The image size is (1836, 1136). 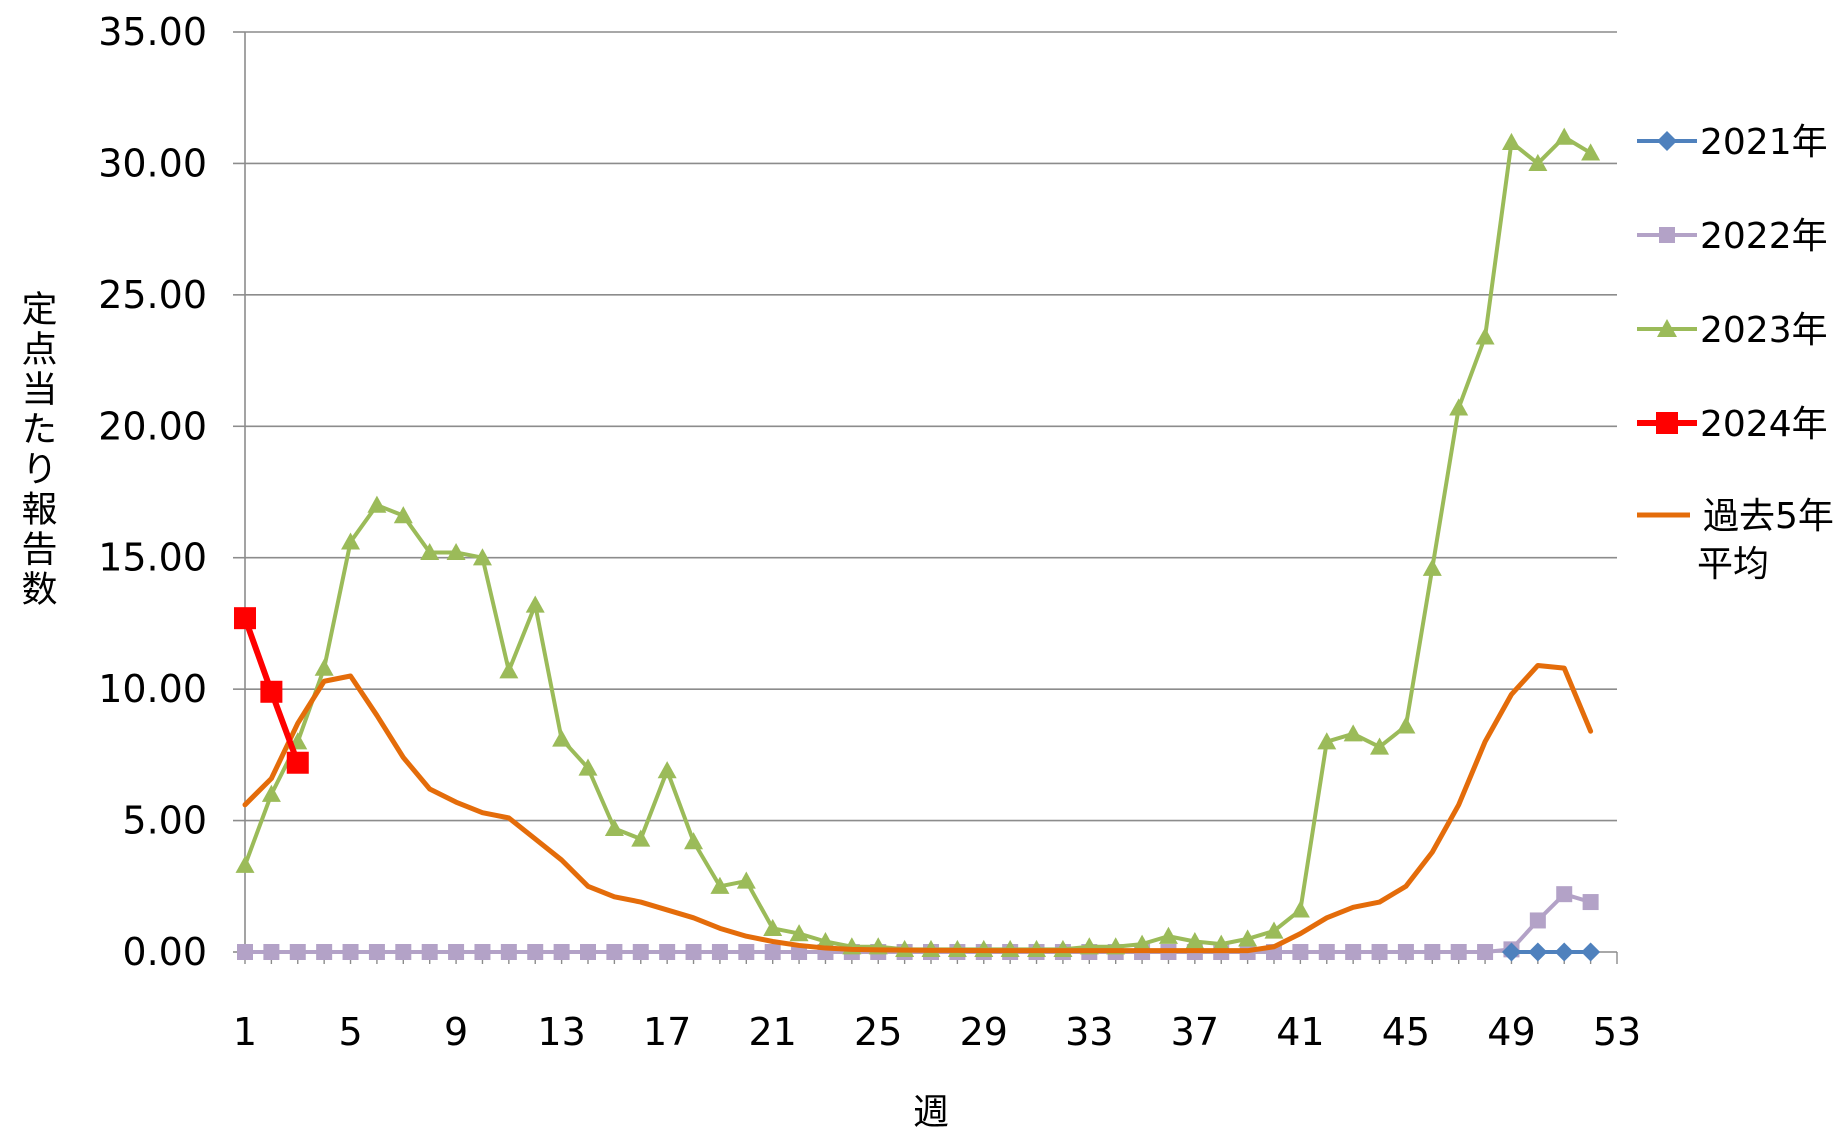 I want to click on x-tick-label: 33, so click(x=1089, y=1032).